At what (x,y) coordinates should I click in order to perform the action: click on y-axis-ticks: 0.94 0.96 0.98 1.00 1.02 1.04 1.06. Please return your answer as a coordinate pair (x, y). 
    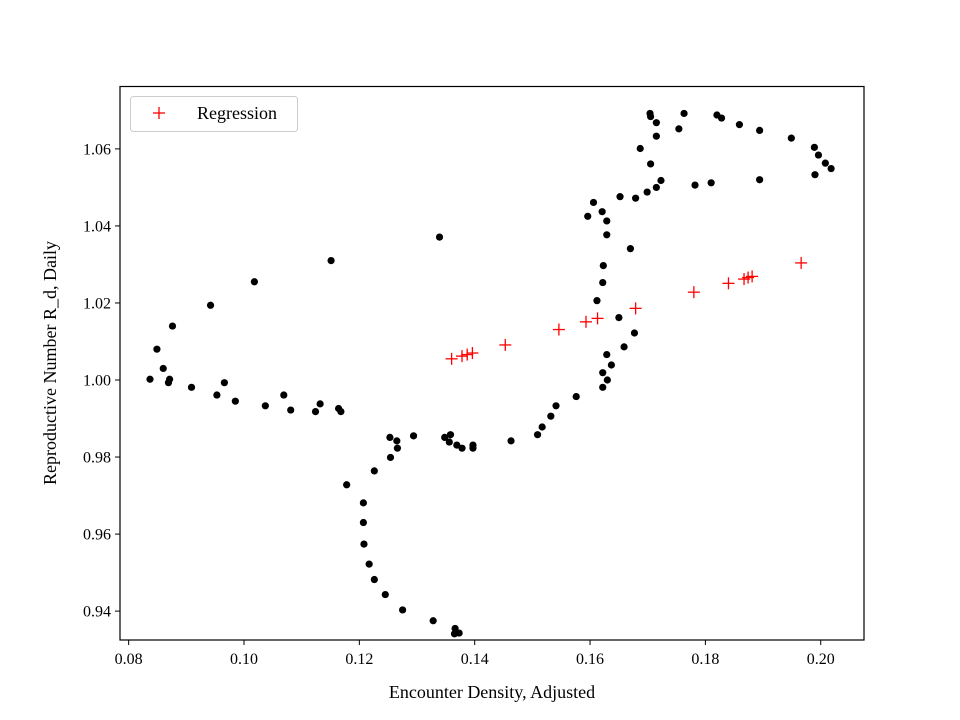
    Looking at the image, I should click on (101, 381).